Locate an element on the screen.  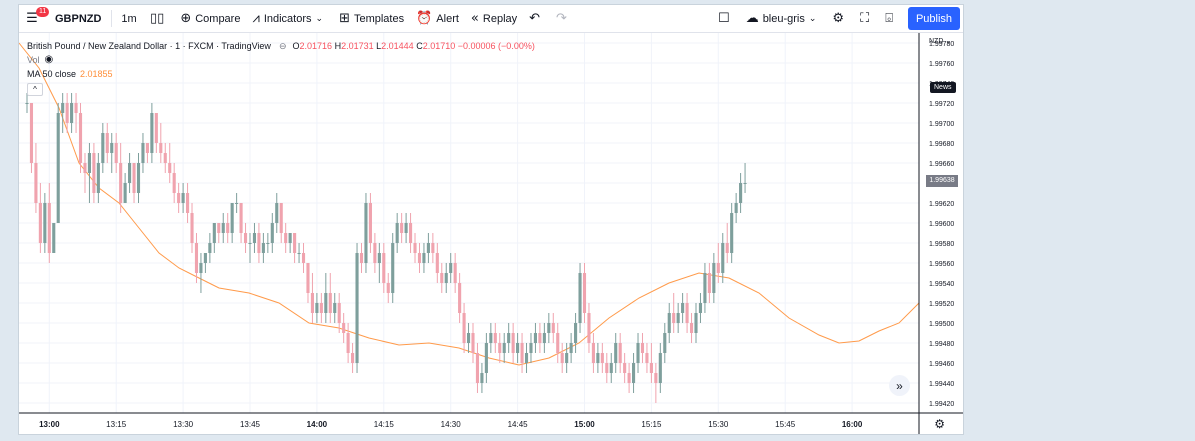
fullscreen-button: ⛶ is located at coordinates (866, 18).